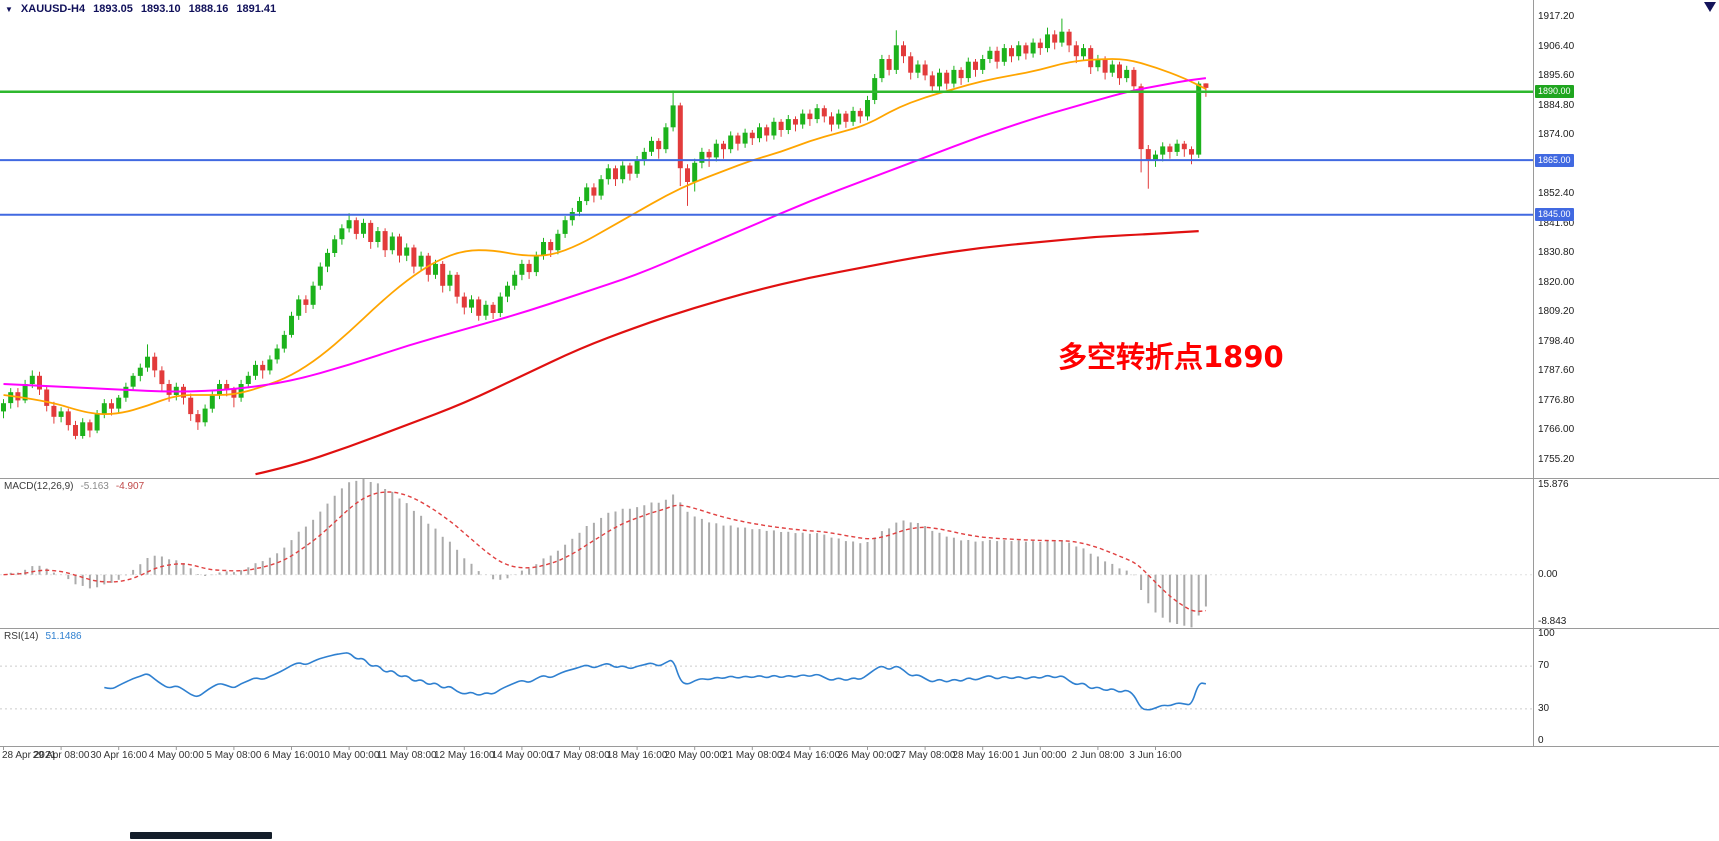 The height and width of the screenshot is (841, 1719). What do you see at coordinates (43, 636) in the screenshot?
I see `rsi-indicator-label: RSI(14) 51.1486` at bounding box center [43, 636].